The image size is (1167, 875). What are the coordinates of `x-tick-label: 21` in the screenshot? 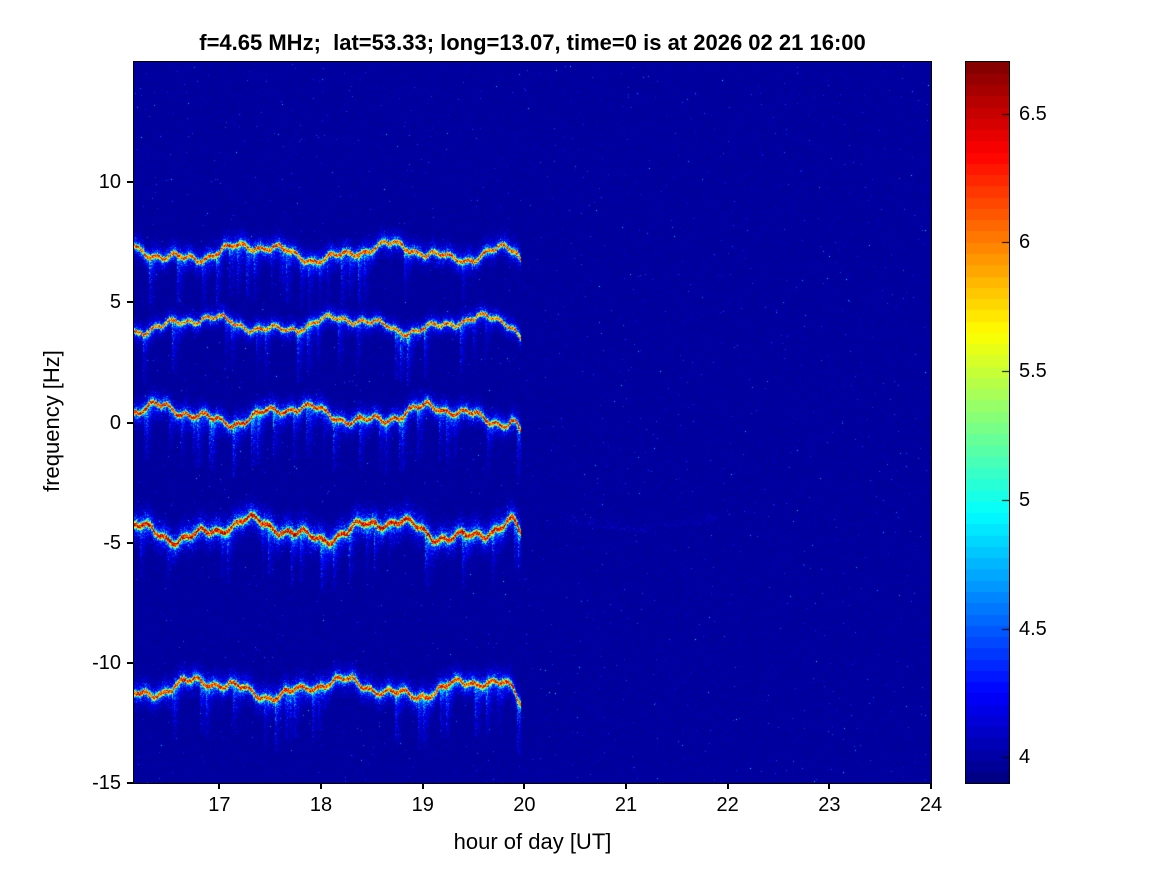 It's located at (626, 805).